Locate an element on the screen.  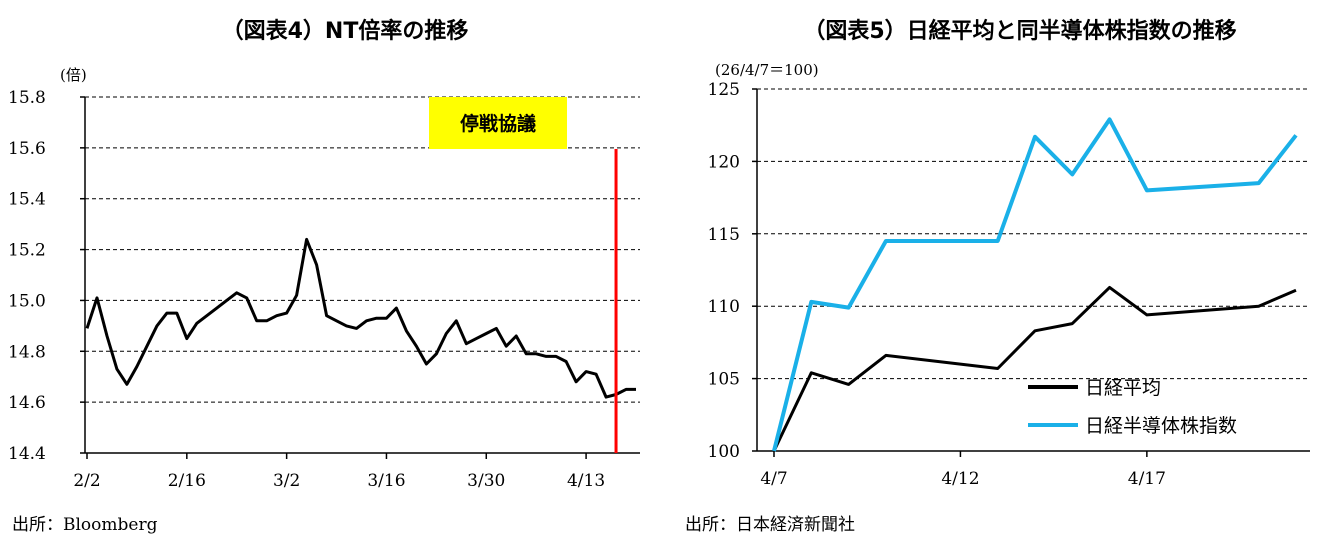
x-tick-label: 4/13 is located at coordinates (586, 481).